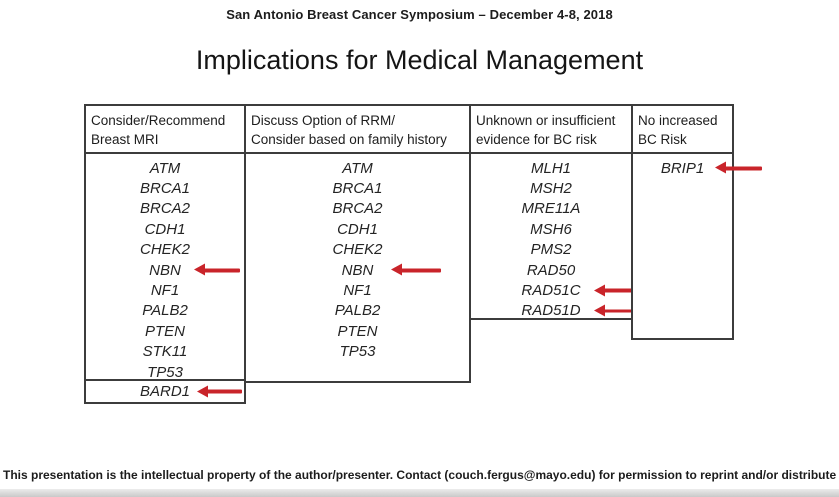  Describe the element at coordinates (419, 493) in the screenshot. I see `bottom-bar` at that location.